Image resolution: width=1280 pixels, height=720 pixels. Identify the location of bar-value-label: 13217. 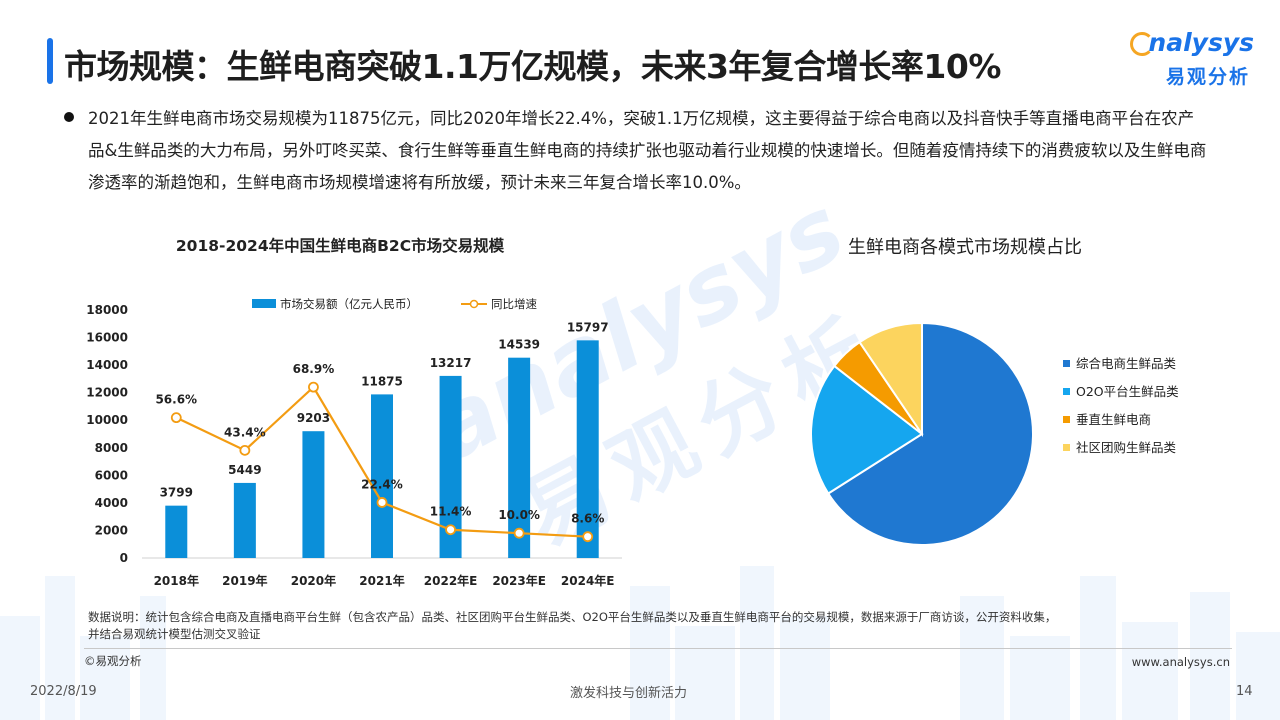
(451, 363).